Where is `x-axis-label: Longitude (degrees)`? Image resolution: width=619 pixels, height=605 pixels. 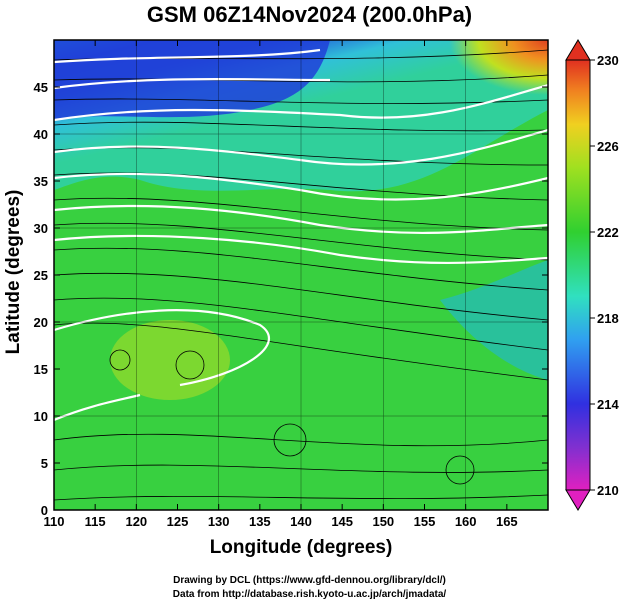 x-axis-label: Longitude (degrees) is located at coordinates (301, 547).